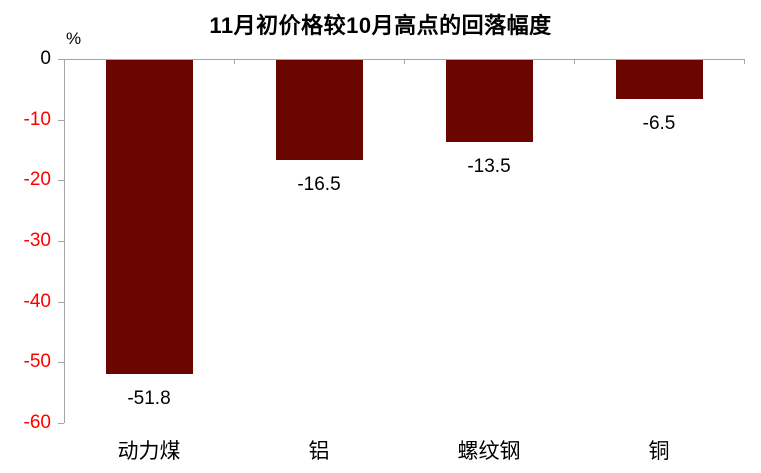  Describe the element at coordinates (37, 179) in the screenshot. I see `y-tick-label: -20` at that location.